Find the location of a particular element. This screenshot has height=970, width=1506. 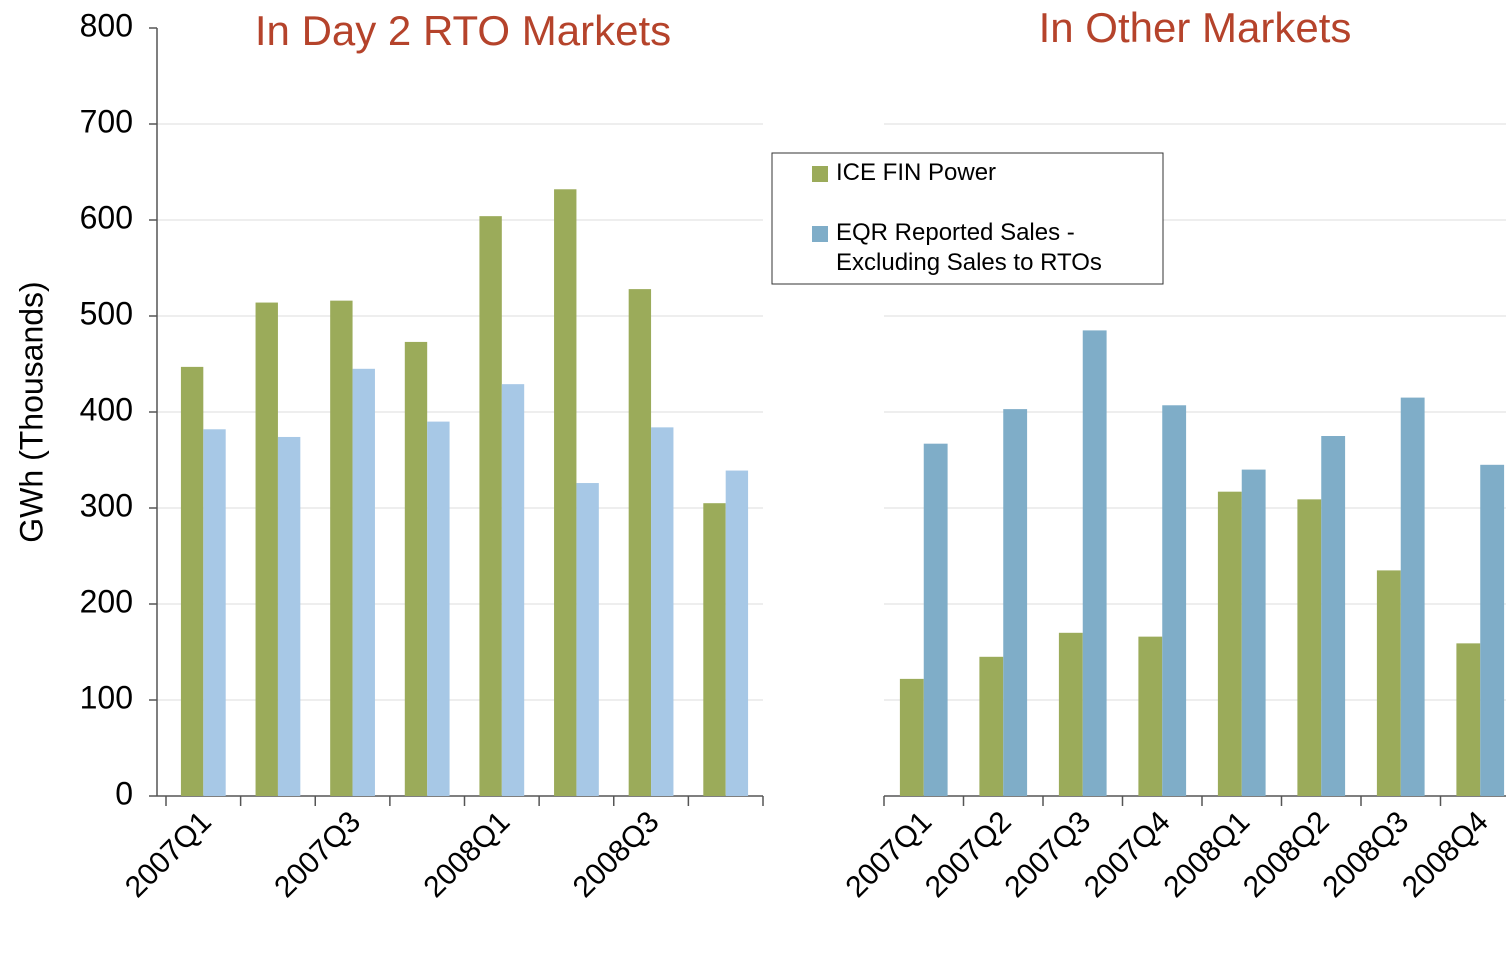

y-tick-label: 800 is located at coordinates (106, 25).